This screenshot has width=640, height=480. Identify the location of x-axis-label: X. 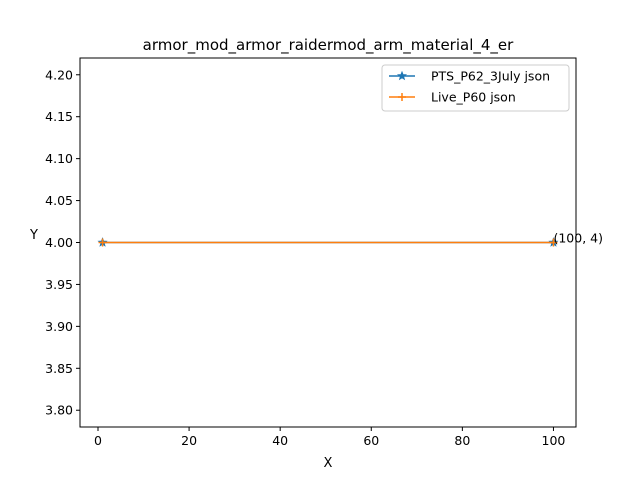
(328, 463).